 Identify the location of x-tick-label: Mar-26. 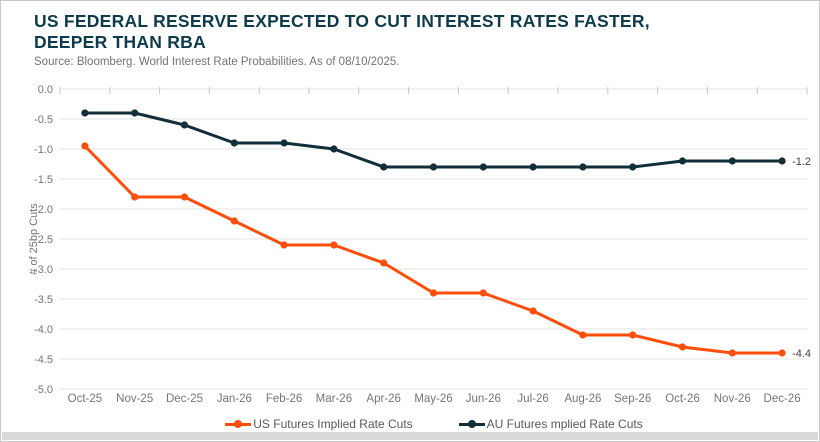
(334, 399).